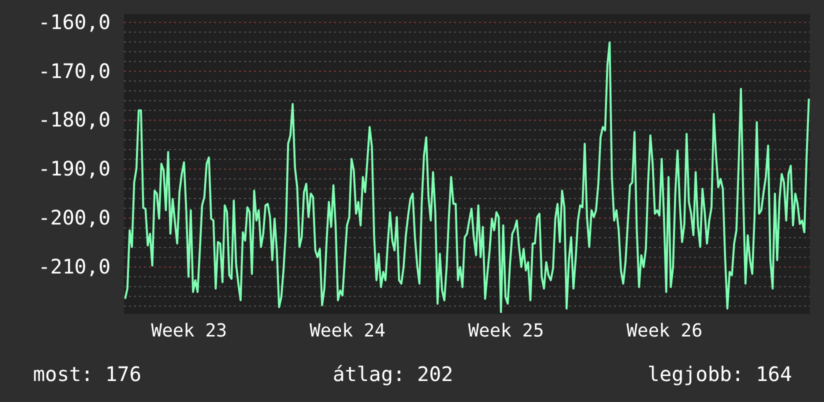 The width and height of the screenshot is (824, 402). What do you see at coordinates (393, 374) in the screenshot?
I see `text: átlag: 202` at bounding box center [393, 374].